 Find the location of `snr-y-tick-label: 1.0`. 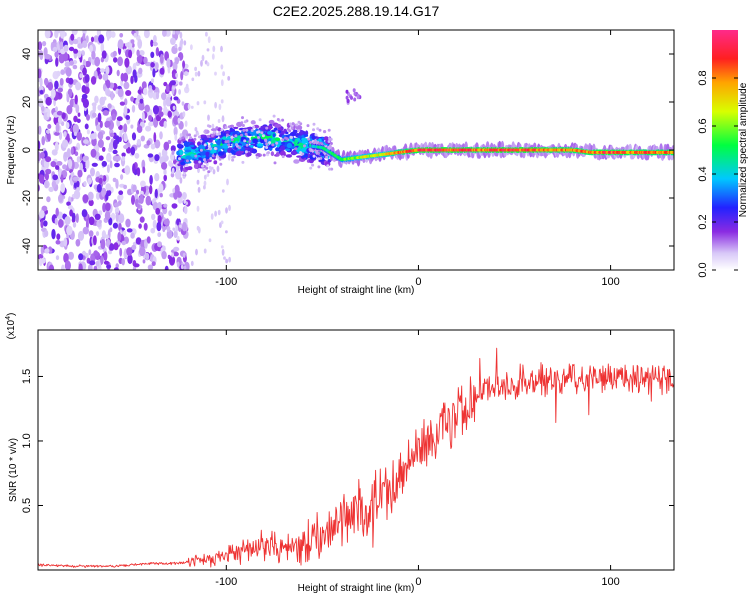

snr-y-tick-label: 1.0 is located at coordinates (27, 440).